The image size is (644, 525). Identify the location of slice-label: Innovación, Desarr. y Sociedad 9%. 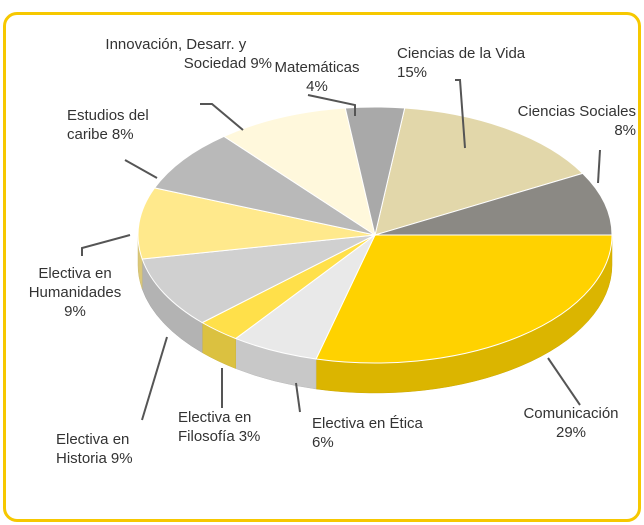
(177, 54).